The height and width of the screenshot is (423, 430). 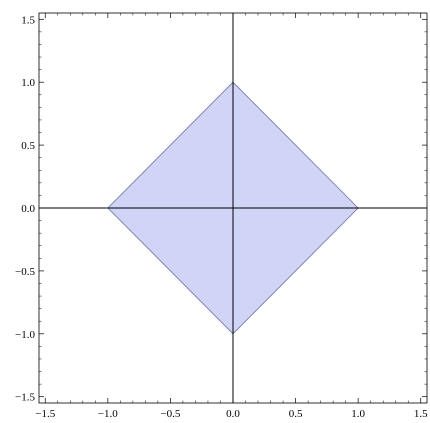 What do you see at coordinates (28, 20) in the screenshot?
I see `y-tick-label: 1.5` at bounding box center [28, 20].